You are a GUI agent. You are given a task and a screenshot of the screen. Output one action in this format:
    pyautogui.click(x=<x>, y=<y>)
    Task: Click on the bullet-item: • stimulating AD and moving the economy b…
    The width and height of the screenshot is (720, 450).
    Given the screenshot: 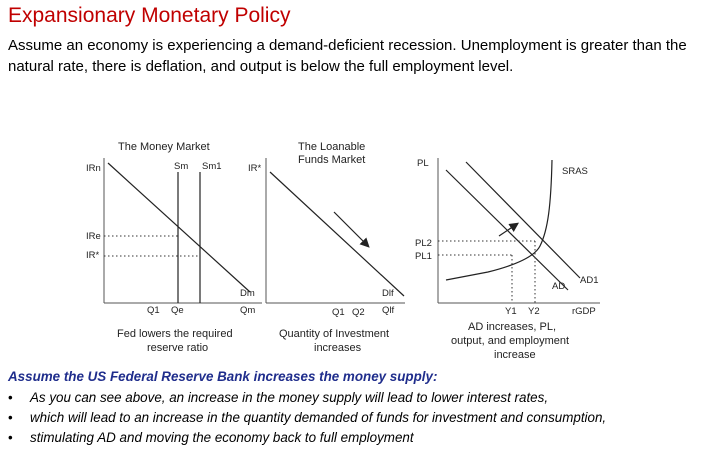 What is the action you would take?
    pyautogui.click(x=307, y=438)
    